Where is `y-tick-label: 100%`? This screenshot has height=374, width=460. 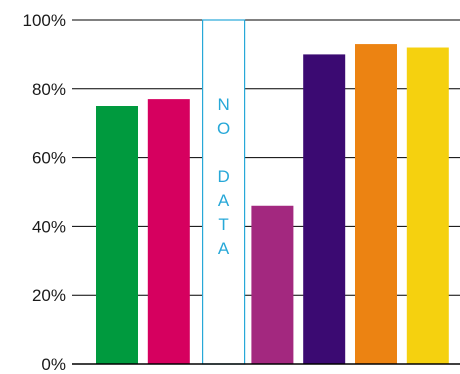
y-tick-label: 100% is located at coordinates (44, 20).